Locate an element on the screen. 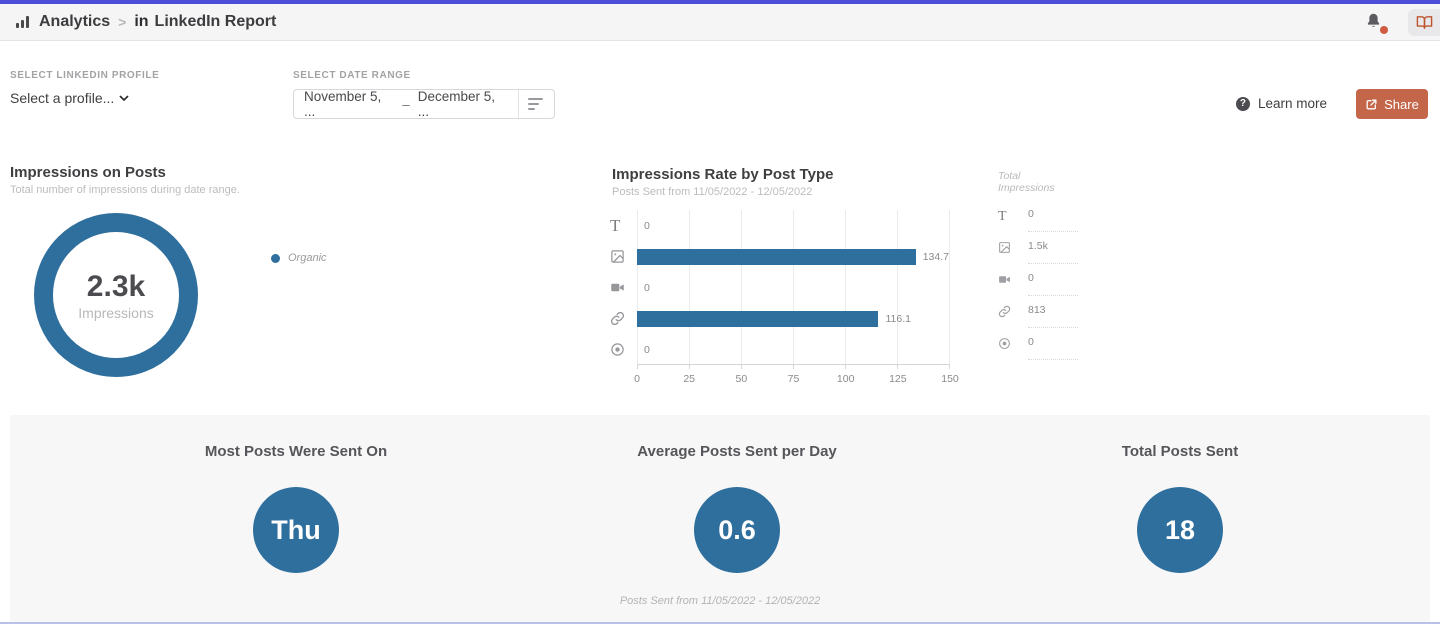 Image resolution: width=1440 pixels, height=624 pixels. total-row-link: 813 is located at coordinates (1038, 316).